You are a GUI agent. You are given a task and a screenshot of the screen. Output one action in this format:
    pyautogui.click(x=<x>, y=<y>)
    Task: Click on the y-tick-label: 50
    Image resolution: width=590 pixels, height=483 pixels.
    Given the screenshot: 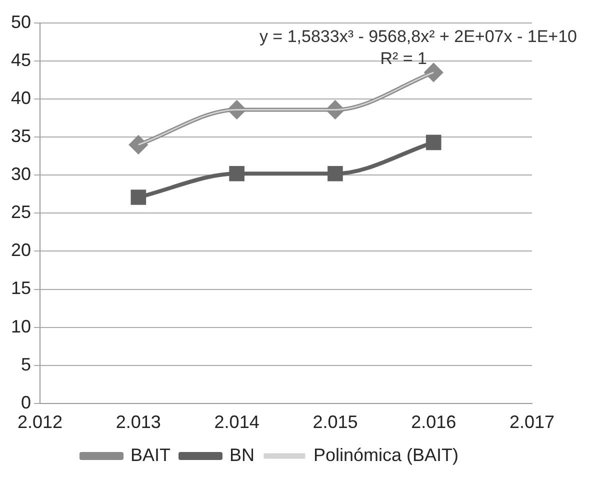 What is the action you would take?
    pyautogui.click(x=21, y=22)
    